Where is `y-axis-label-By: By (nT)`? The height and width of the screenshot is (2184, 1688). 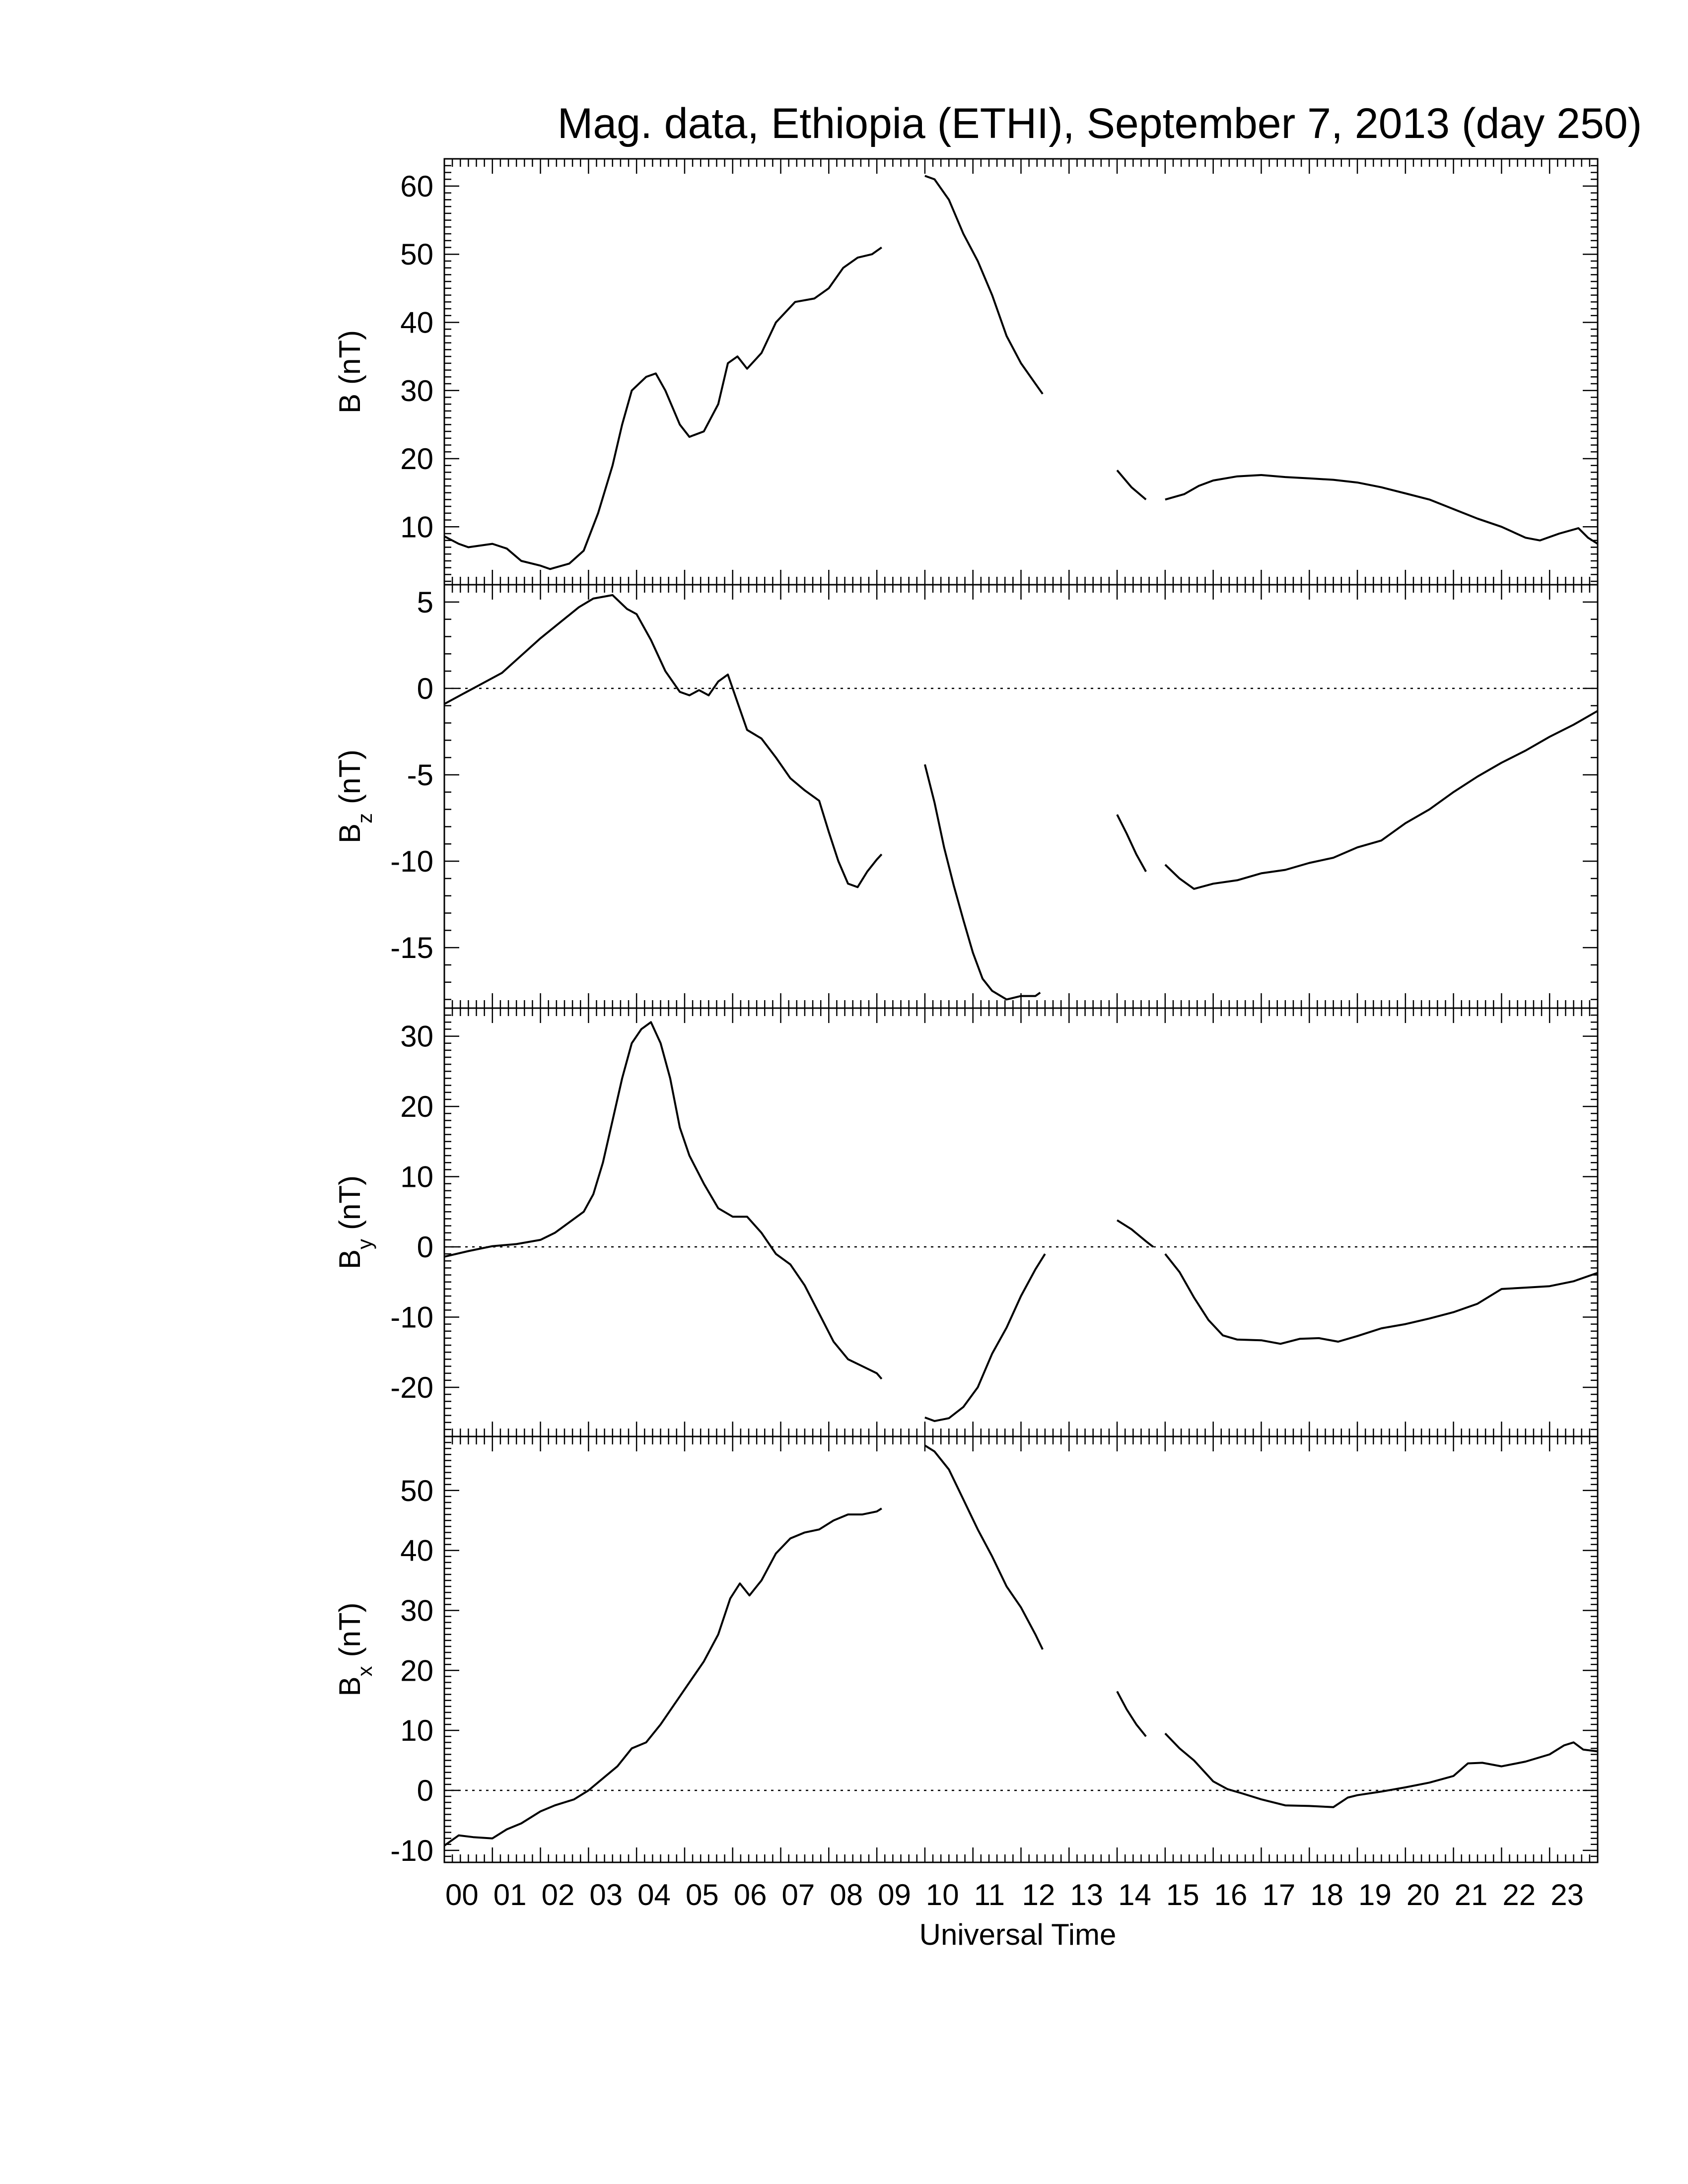
y-axis-label-By: By (nT) is located at coordinates (354, 1222).